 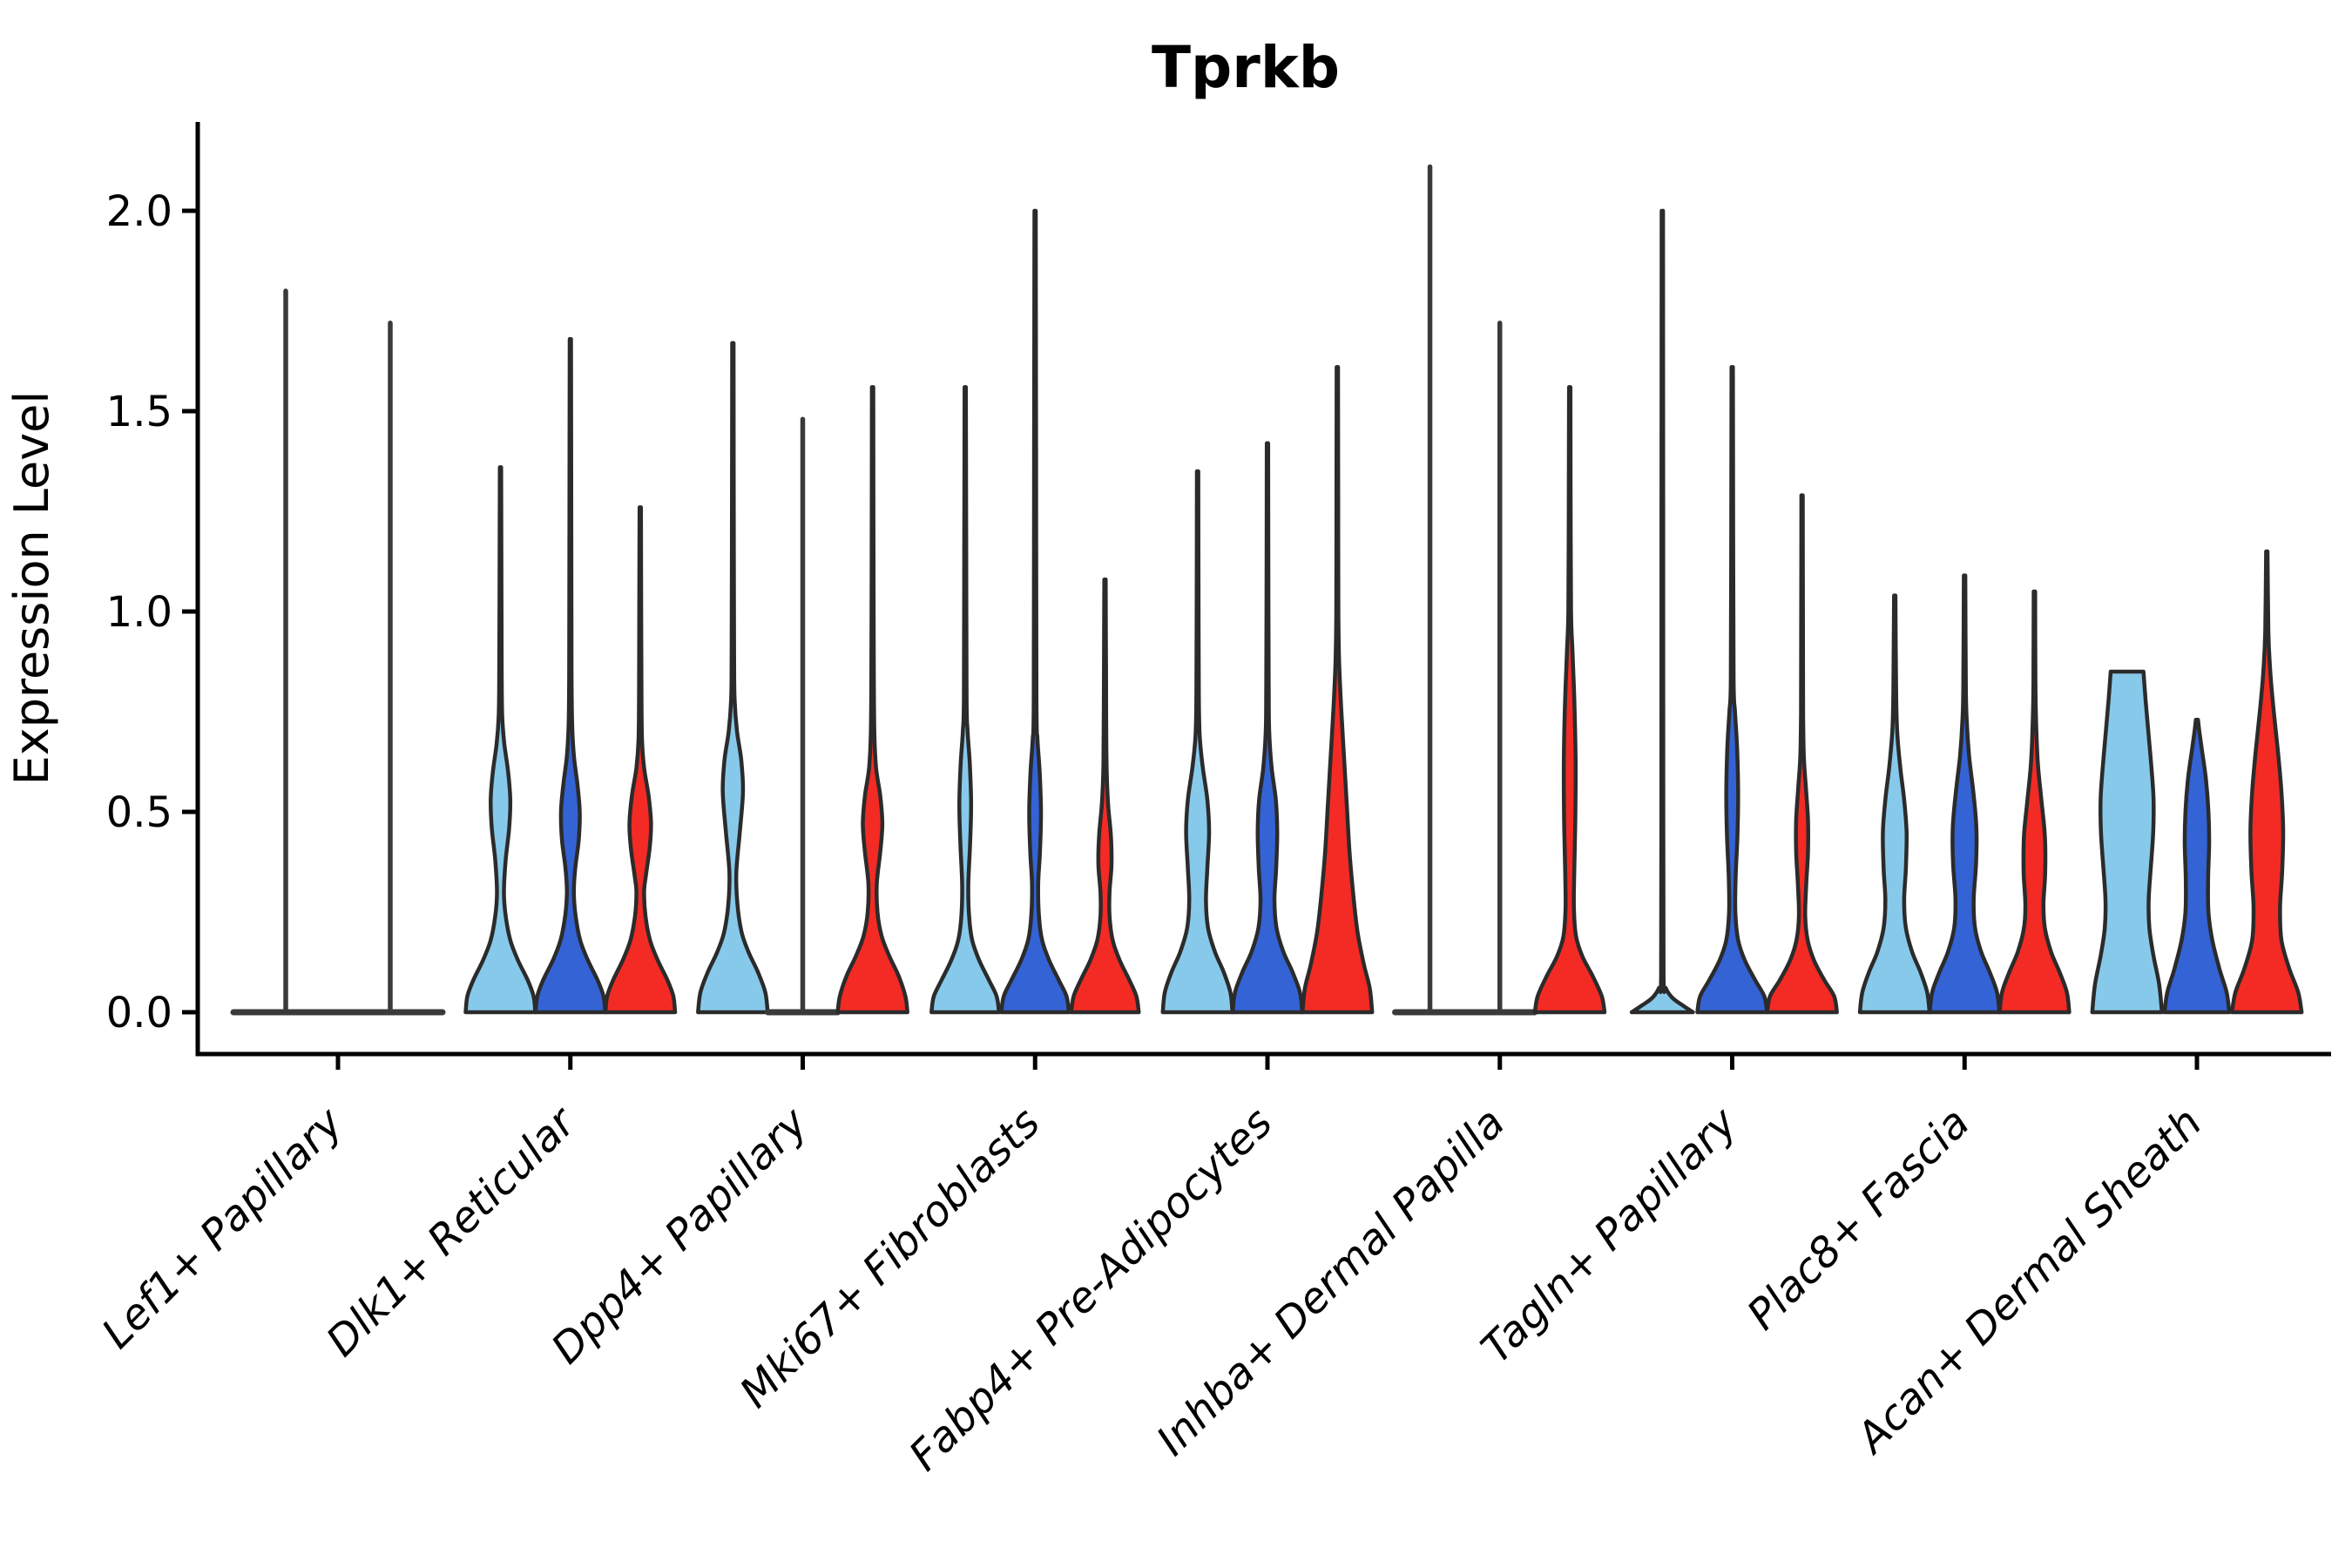 What do you see at coordinates (2197, 866) in the screenshot?
I see `violin-acan-dermal-sheath-split2` at bounding box center [2197, 866].